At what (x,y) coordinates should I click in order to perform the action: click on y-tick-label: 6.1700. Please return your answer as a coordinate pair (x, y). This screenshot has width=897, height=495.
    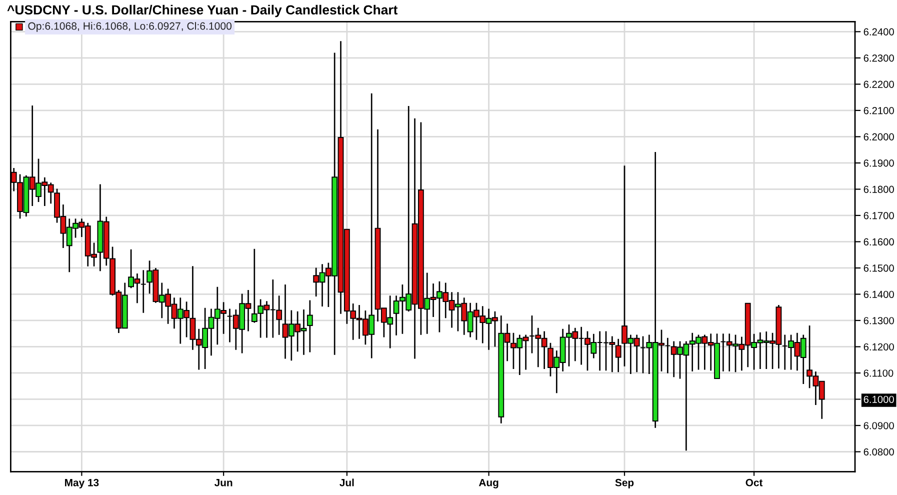
    Looking at the image, I should click on (879, 216).